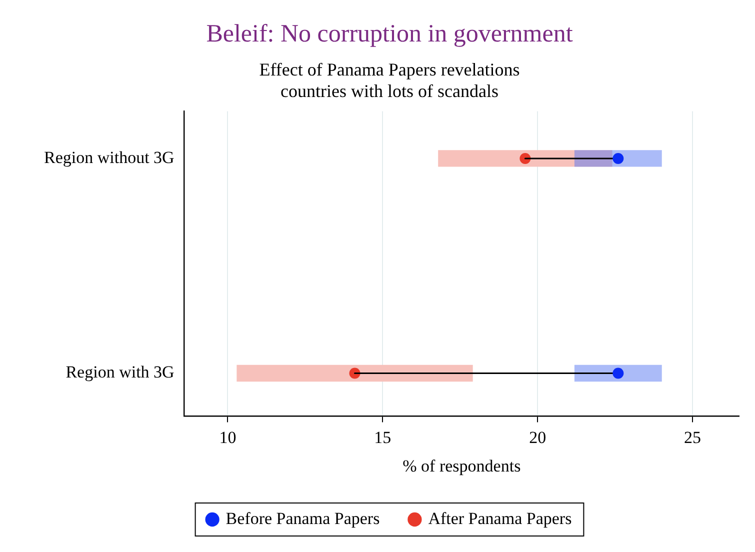  Describe the element at coordinates (109, 157) in the screenshot. I see `y-tick-label: Region without 3G` at that location.